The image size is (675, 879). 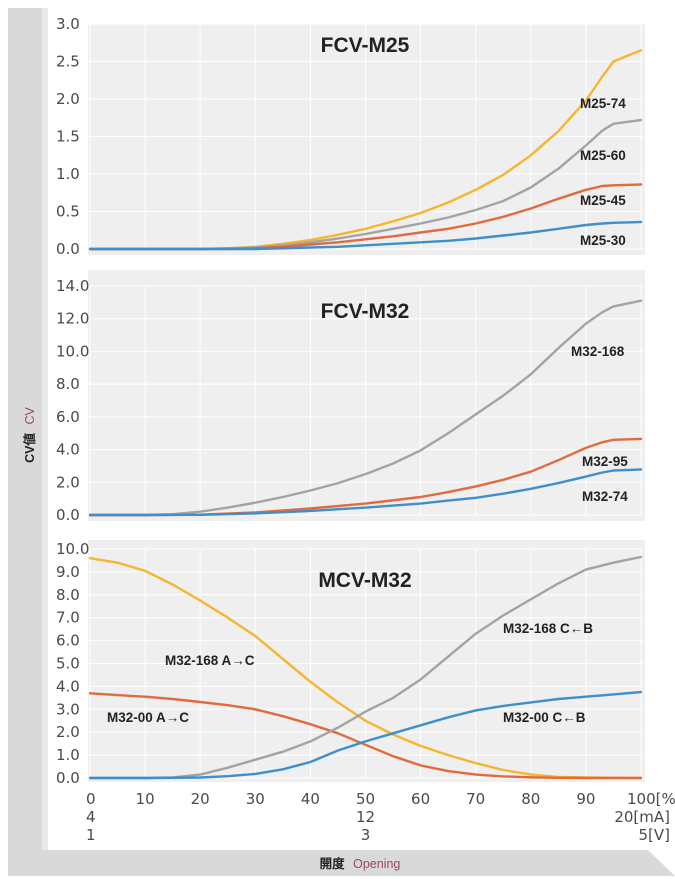 What do you see at coordinates (29, 447) in the screenshot?
I see `y-axis-title-main: CV値` at bounding box center [29, 447].